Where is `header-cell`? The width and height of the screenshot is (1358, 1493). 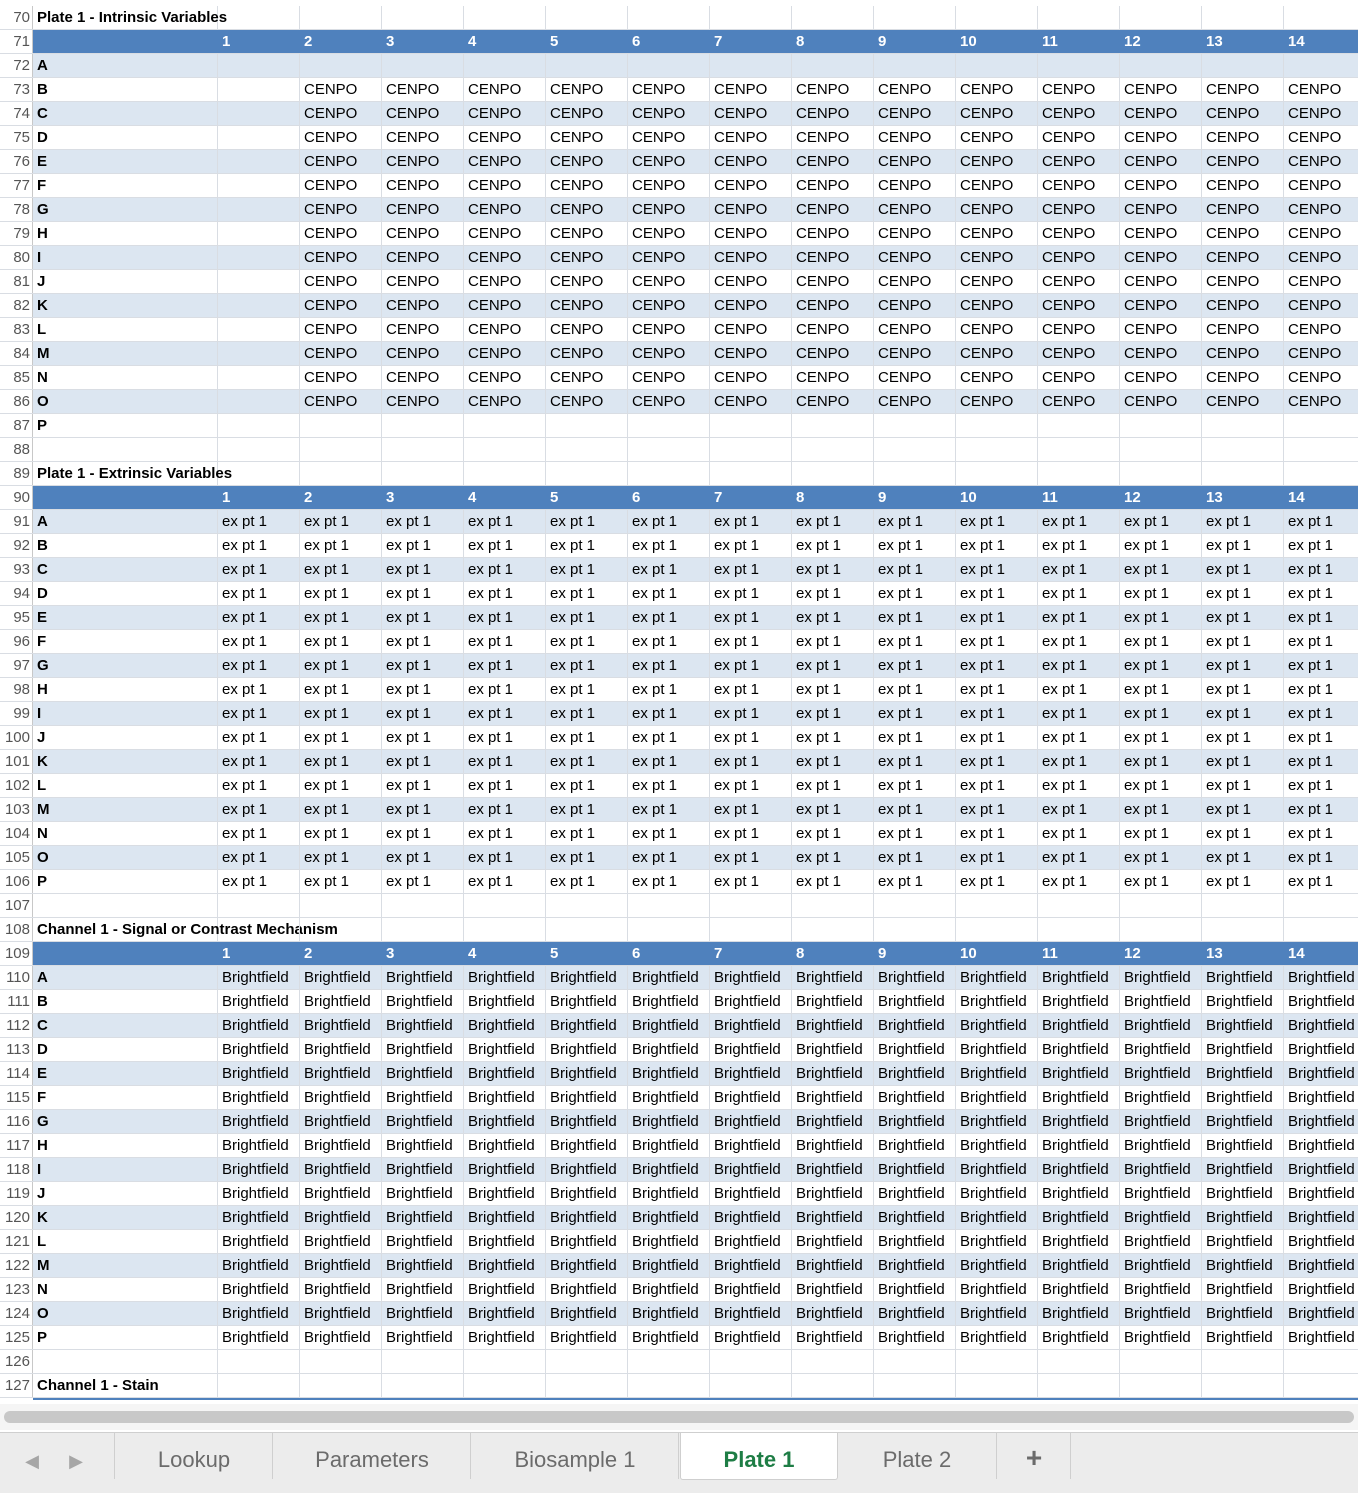 header-cell is located at coordinates (125, 953).